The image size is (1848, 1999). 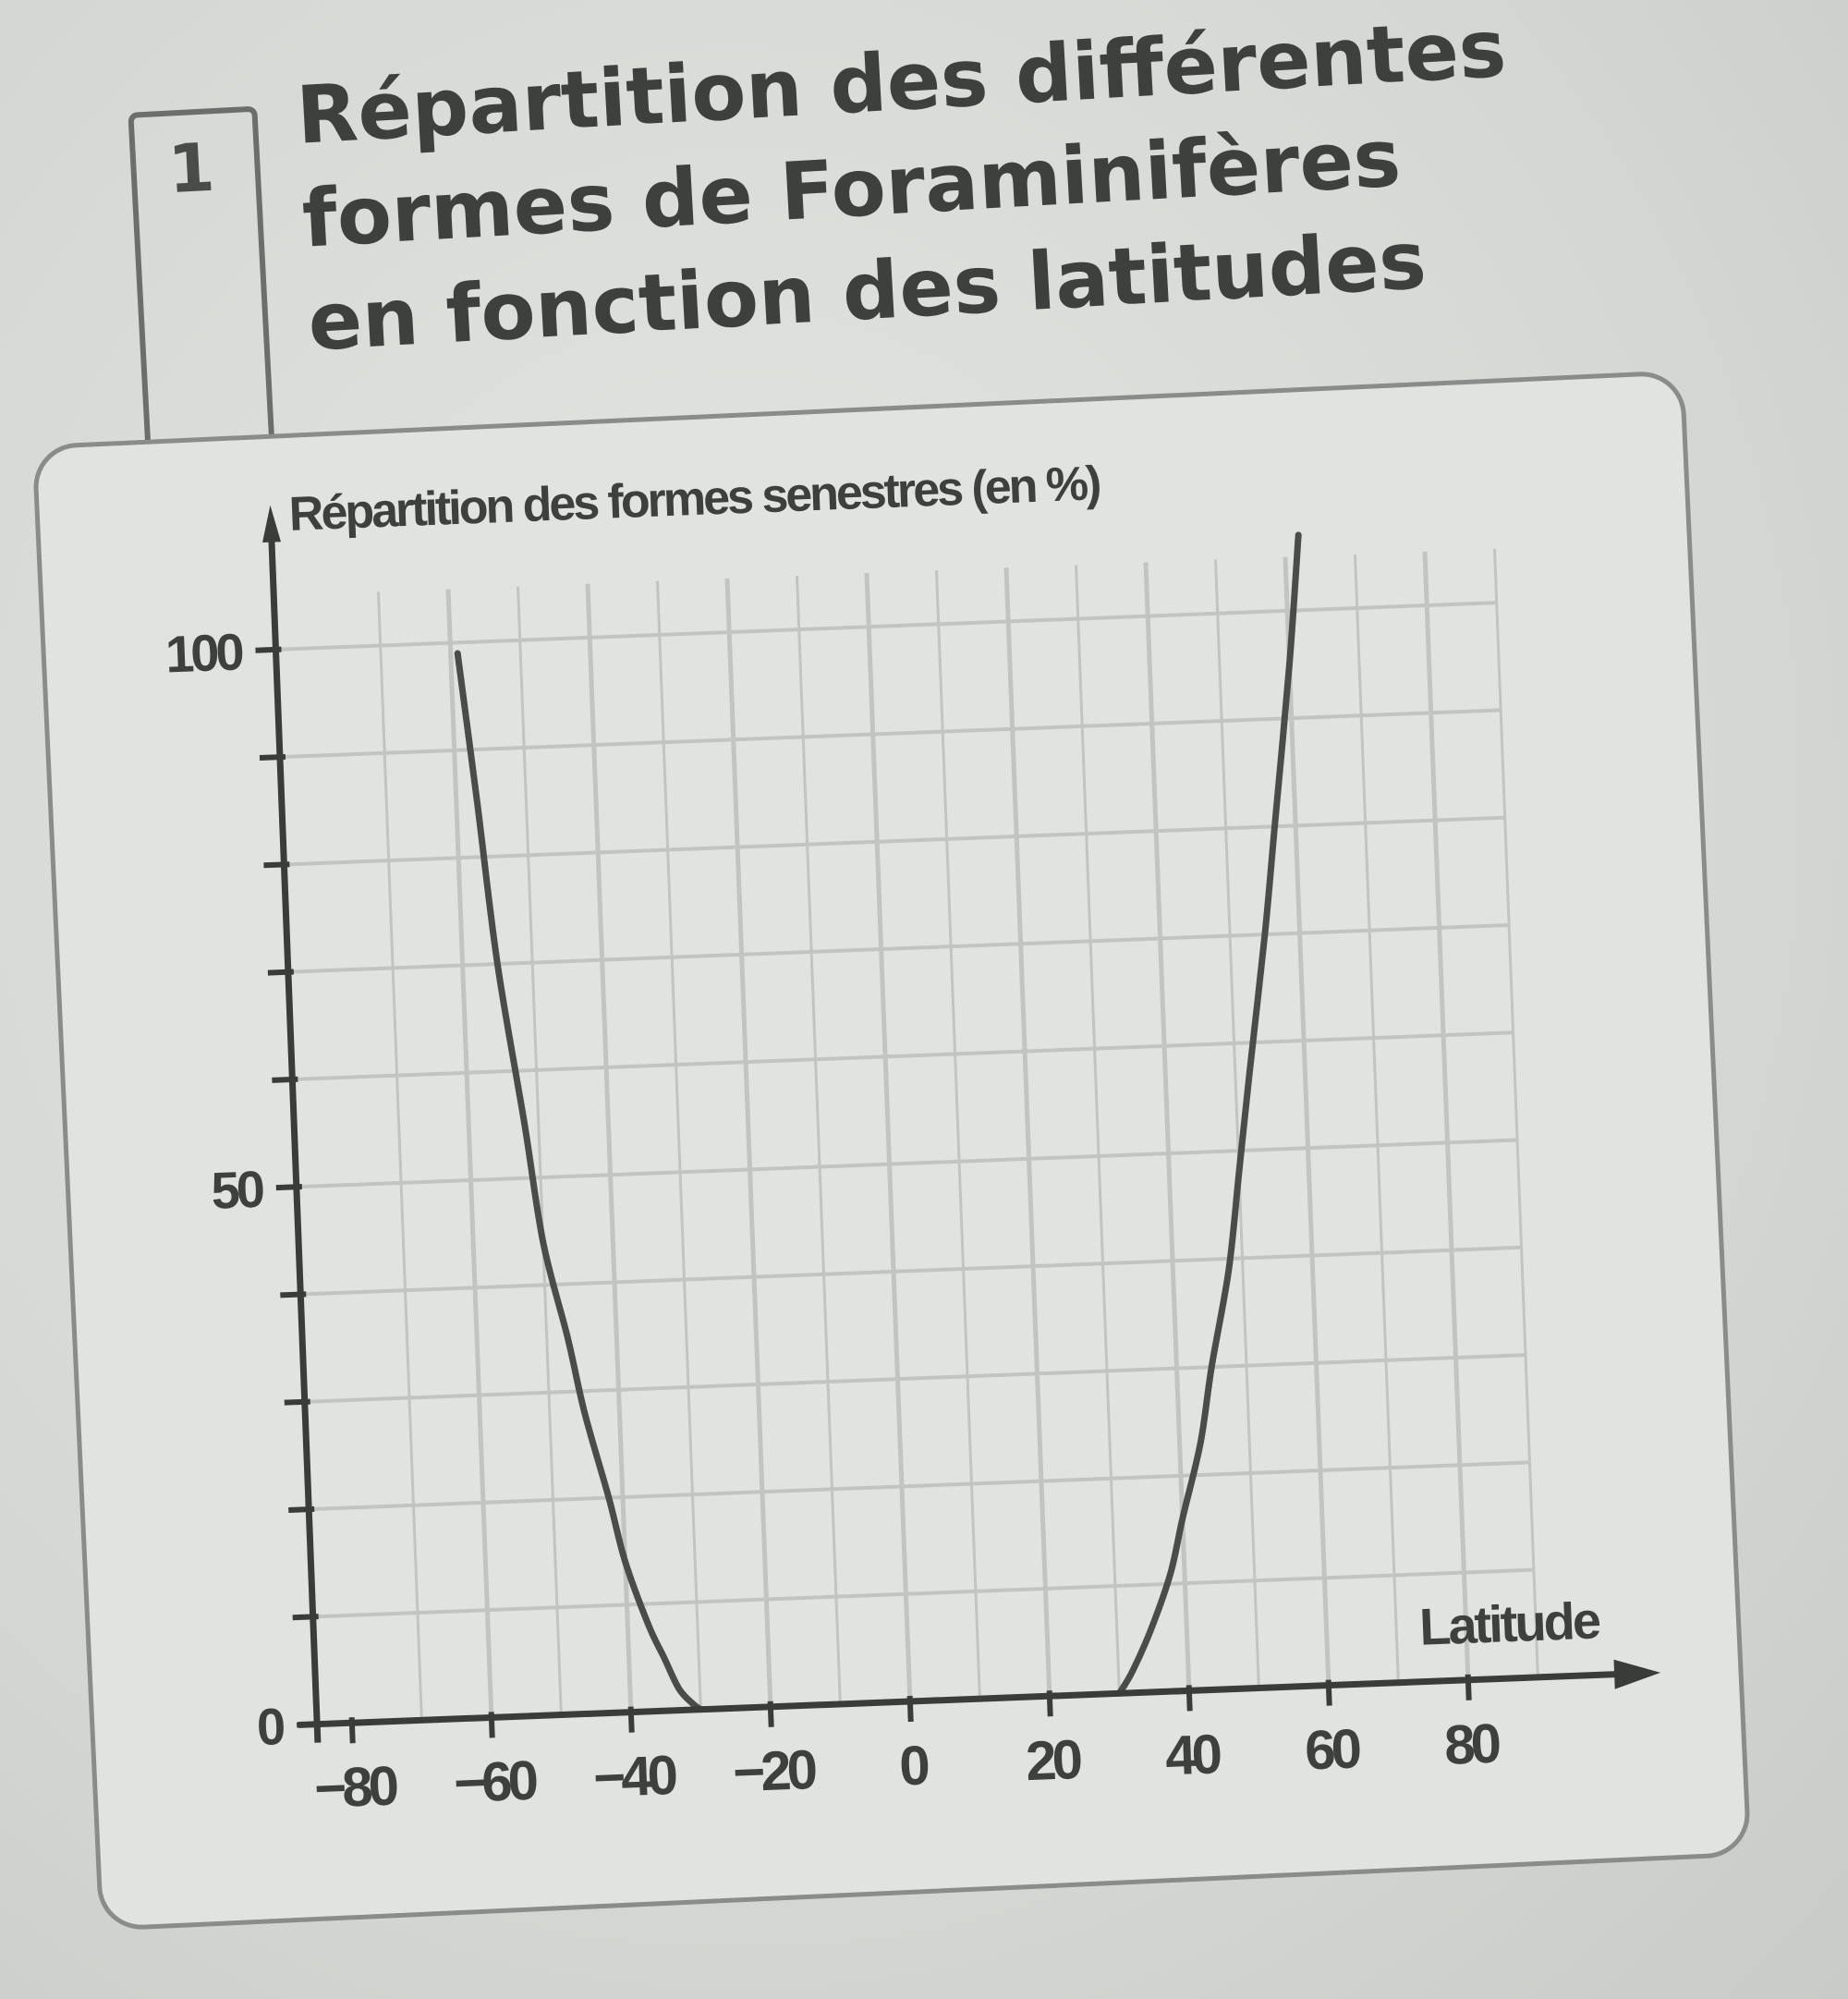 I want to click on y-tick-label: 100, so click(x=204, y=652).